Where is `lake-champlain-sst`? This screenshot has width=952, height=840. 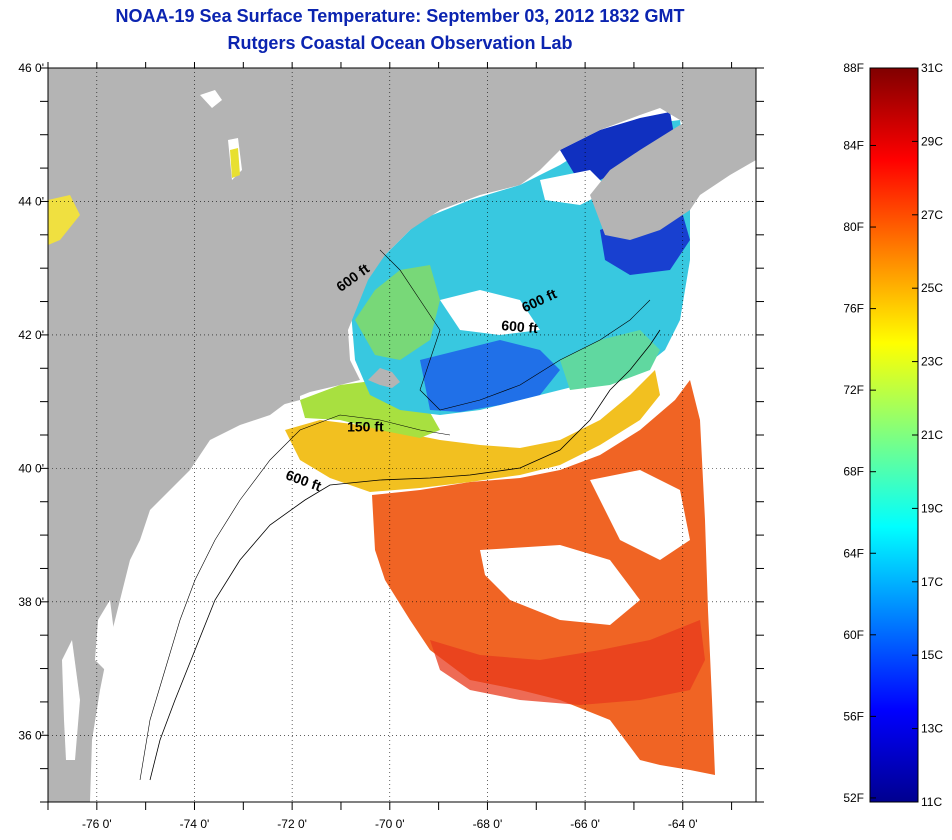 lake-champlain-sst is located at coordinates (235, 163).